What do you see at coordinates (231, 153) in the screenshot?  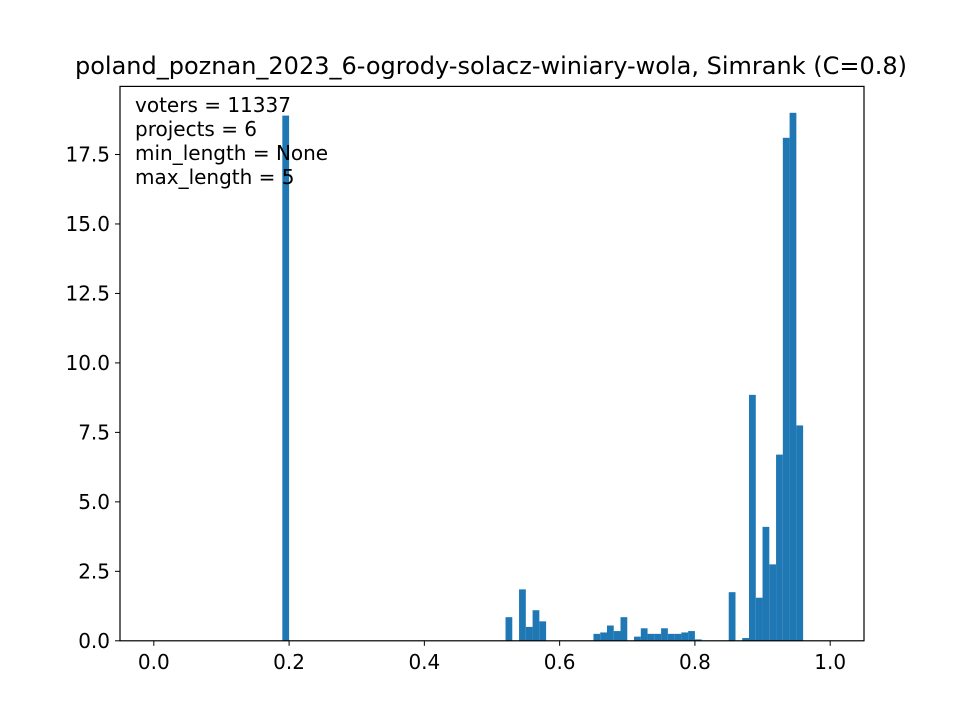 I see `annotation-min-length: min_length = None` at bounding box center [231, 153].